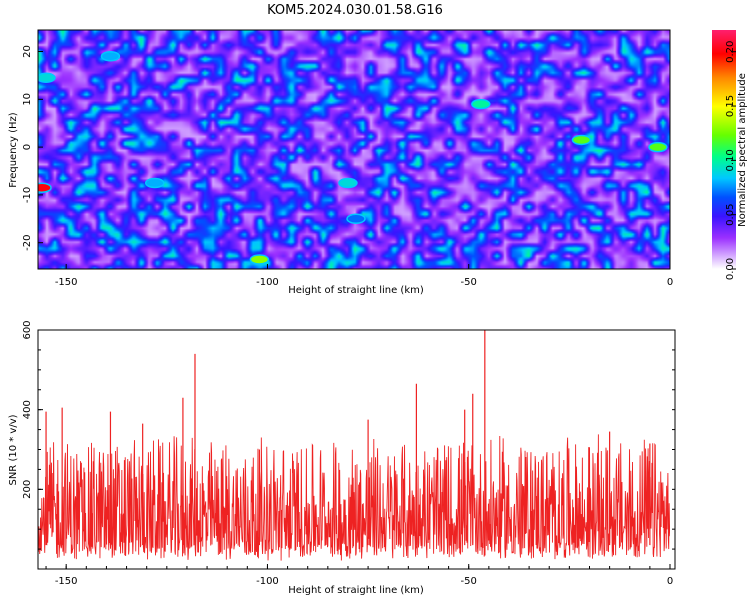  I want to click on snr-y-tick-label: 600, so click(27, 329).